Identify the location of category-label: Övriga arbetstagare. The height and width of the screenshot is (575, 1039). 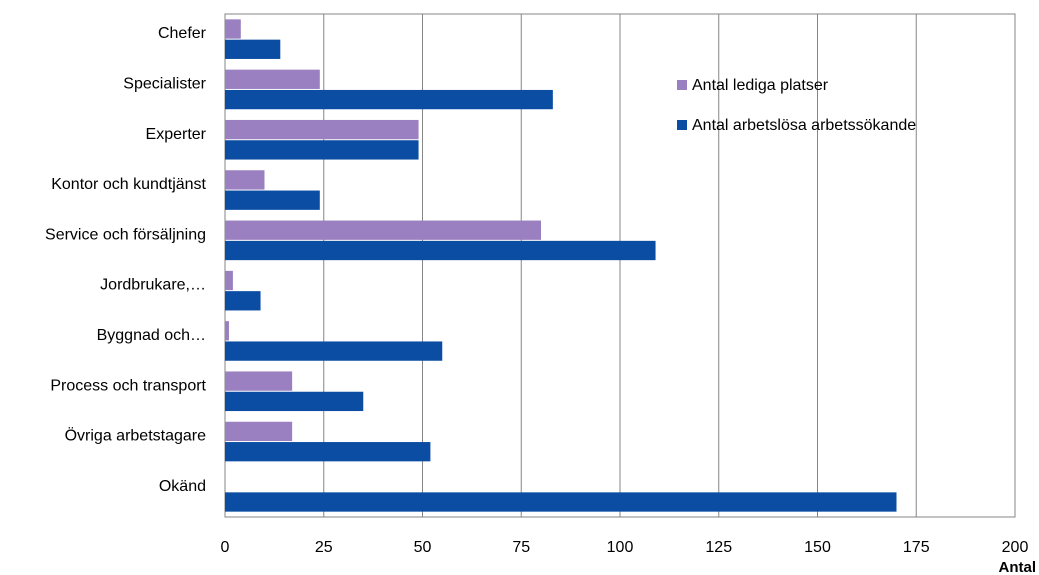
(136, 436).